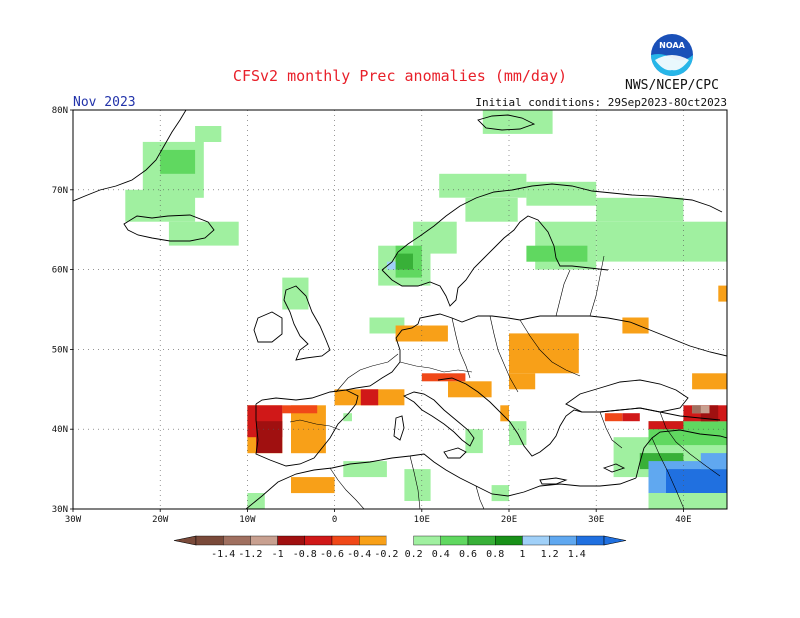 The height and width of the screenshot is (618, 800). What do you see at coordinates (60, 191) in the screenshot?
I see `lat-tick-label: 70N` at bounding box center [60, 191].